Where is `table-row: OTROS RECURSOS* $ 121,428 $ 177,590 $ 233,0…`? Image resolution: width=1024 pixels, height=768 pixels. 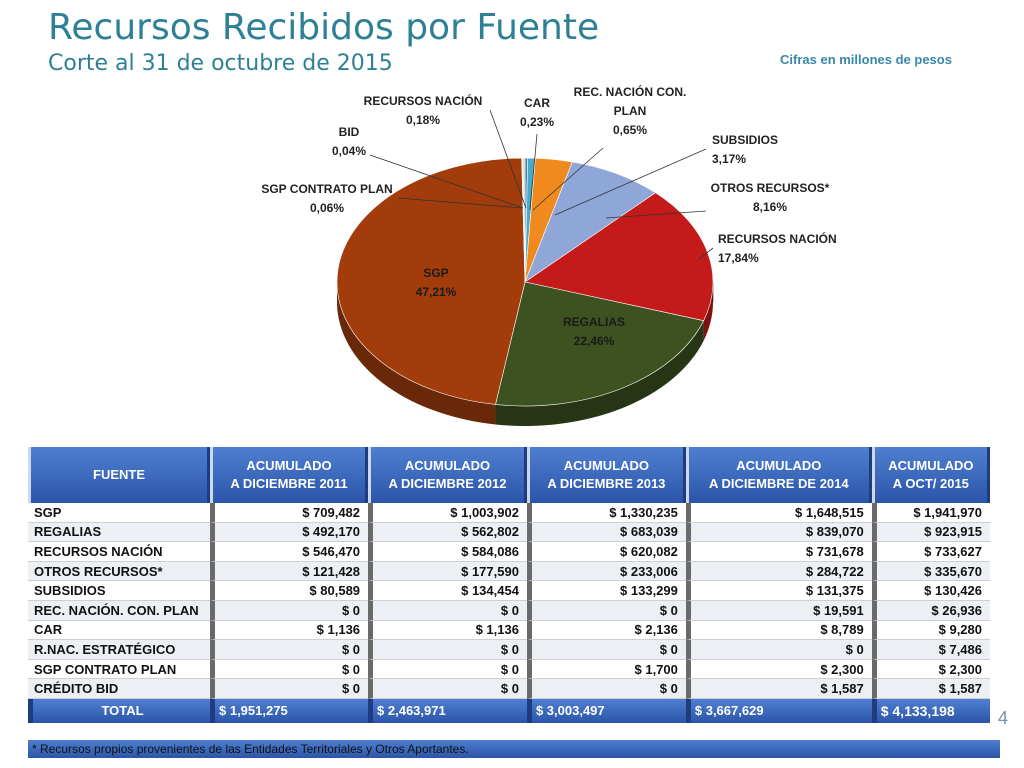 table-row: OTROS RECURSOS* $ 121,428 $ 177,590 $ 233,0… is located at coordinates (509, 571).